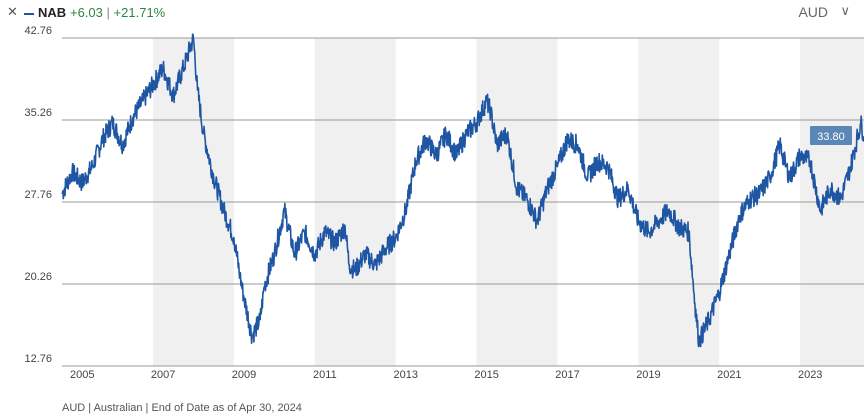  I want to click on last-value-badge: 33.80, so click(831, 135).